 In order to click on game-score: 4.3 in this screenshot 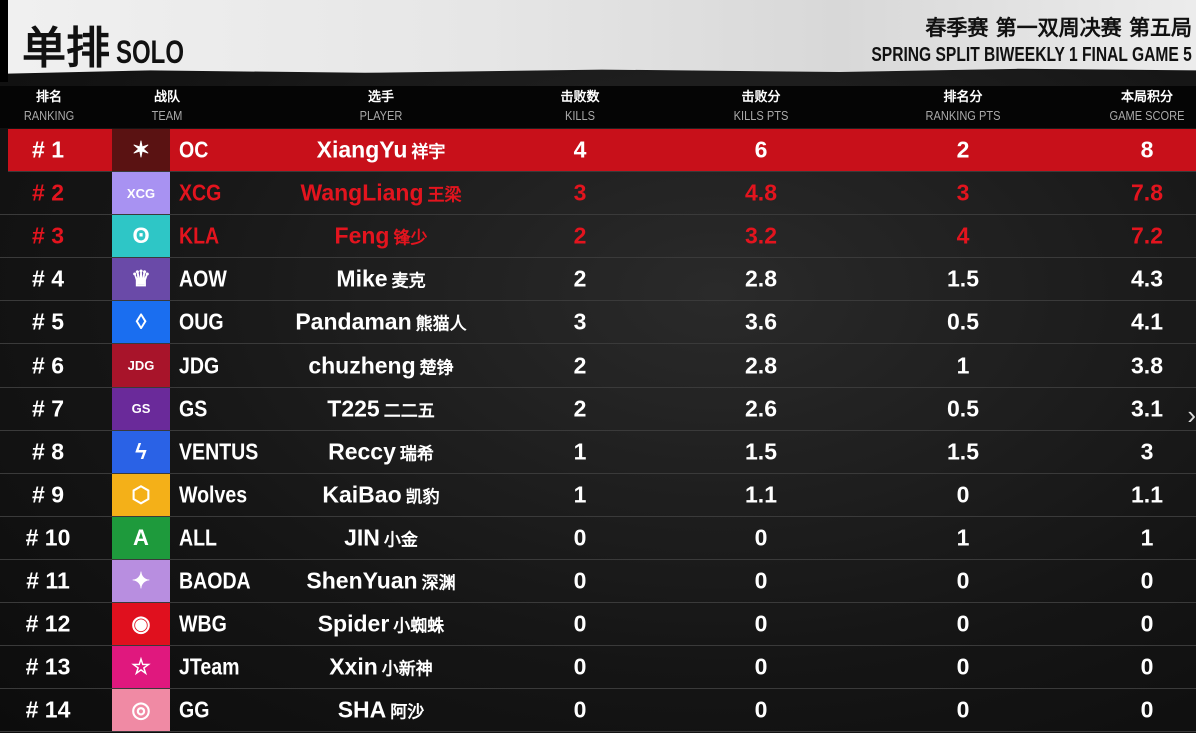, I will do `click(1147, 278)`.